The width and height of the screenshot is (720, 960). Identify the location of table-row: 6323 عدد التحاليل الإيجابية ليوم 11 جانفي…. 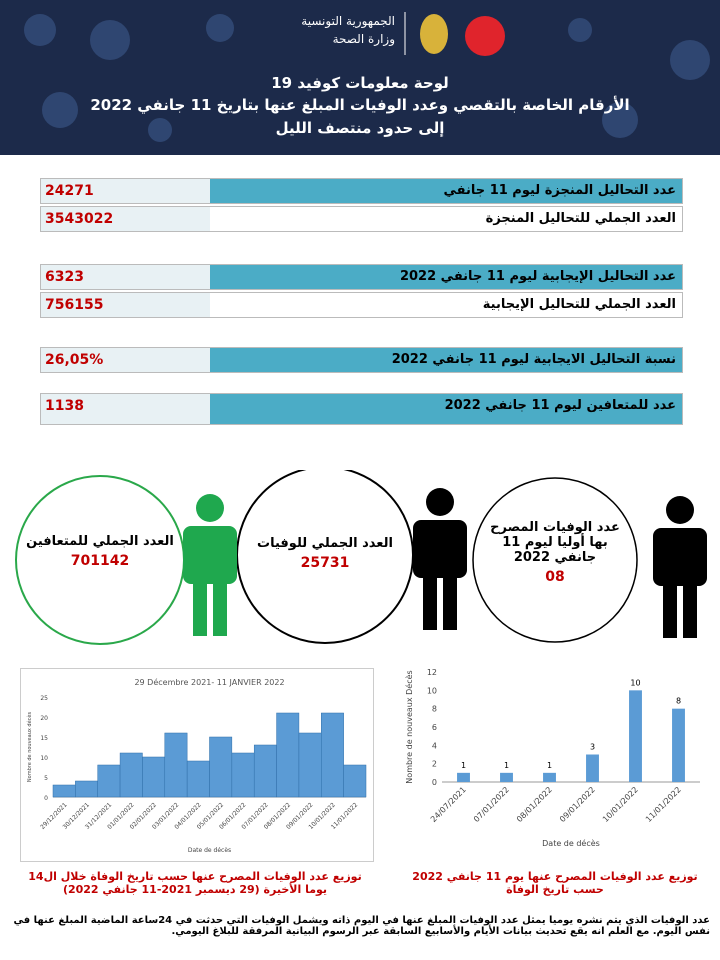
(361, 277).